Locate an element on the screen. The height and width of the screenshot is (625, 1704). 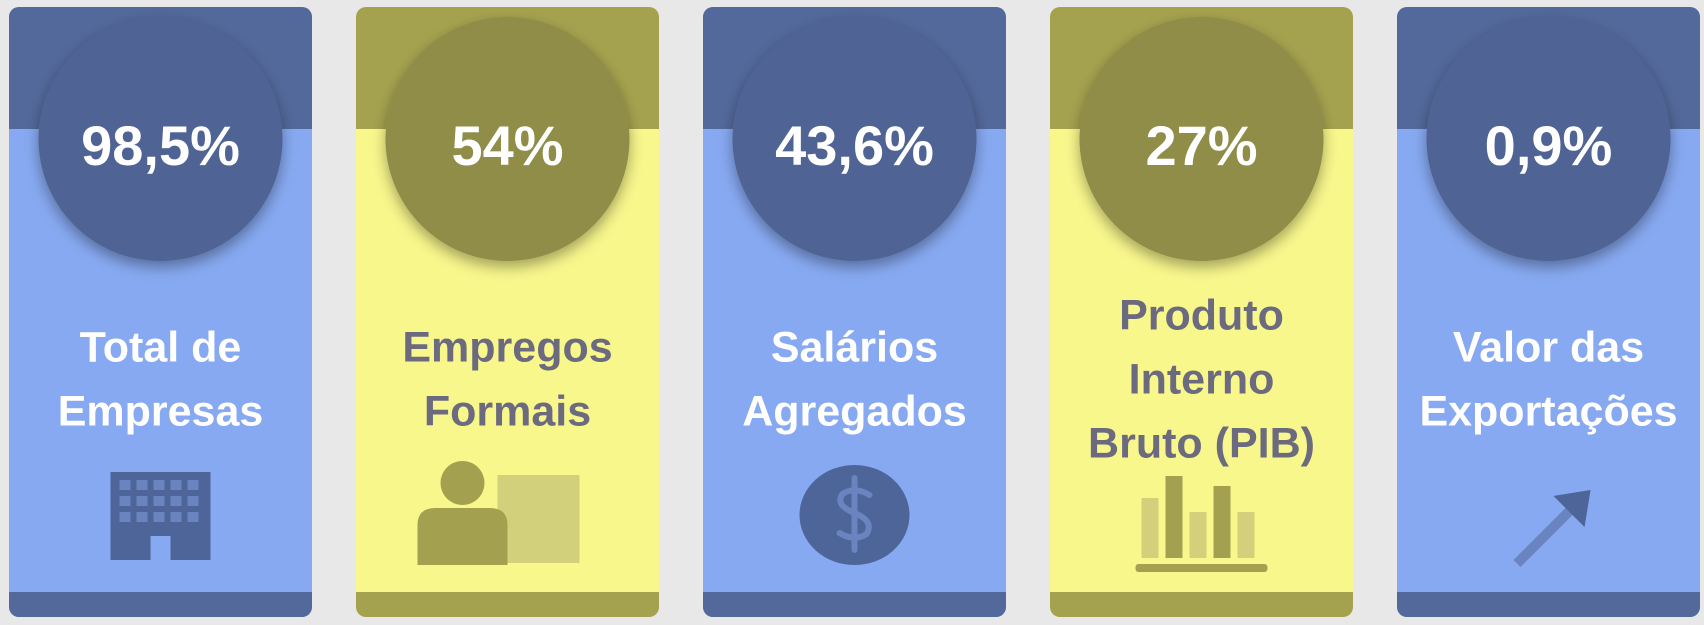
card-label: Bruto (PIB) is located at coordinates (1201, 443).